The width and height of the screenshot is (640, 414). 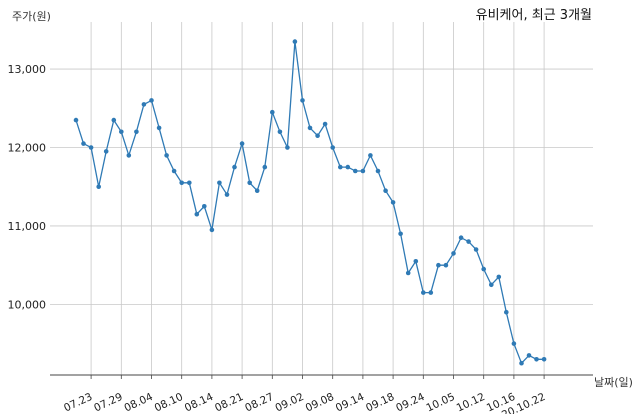 What do you see at coordinates (410, 402) in the screenshot?
I see `x-tick-label: 09.24` at bounding box center [410, 402].